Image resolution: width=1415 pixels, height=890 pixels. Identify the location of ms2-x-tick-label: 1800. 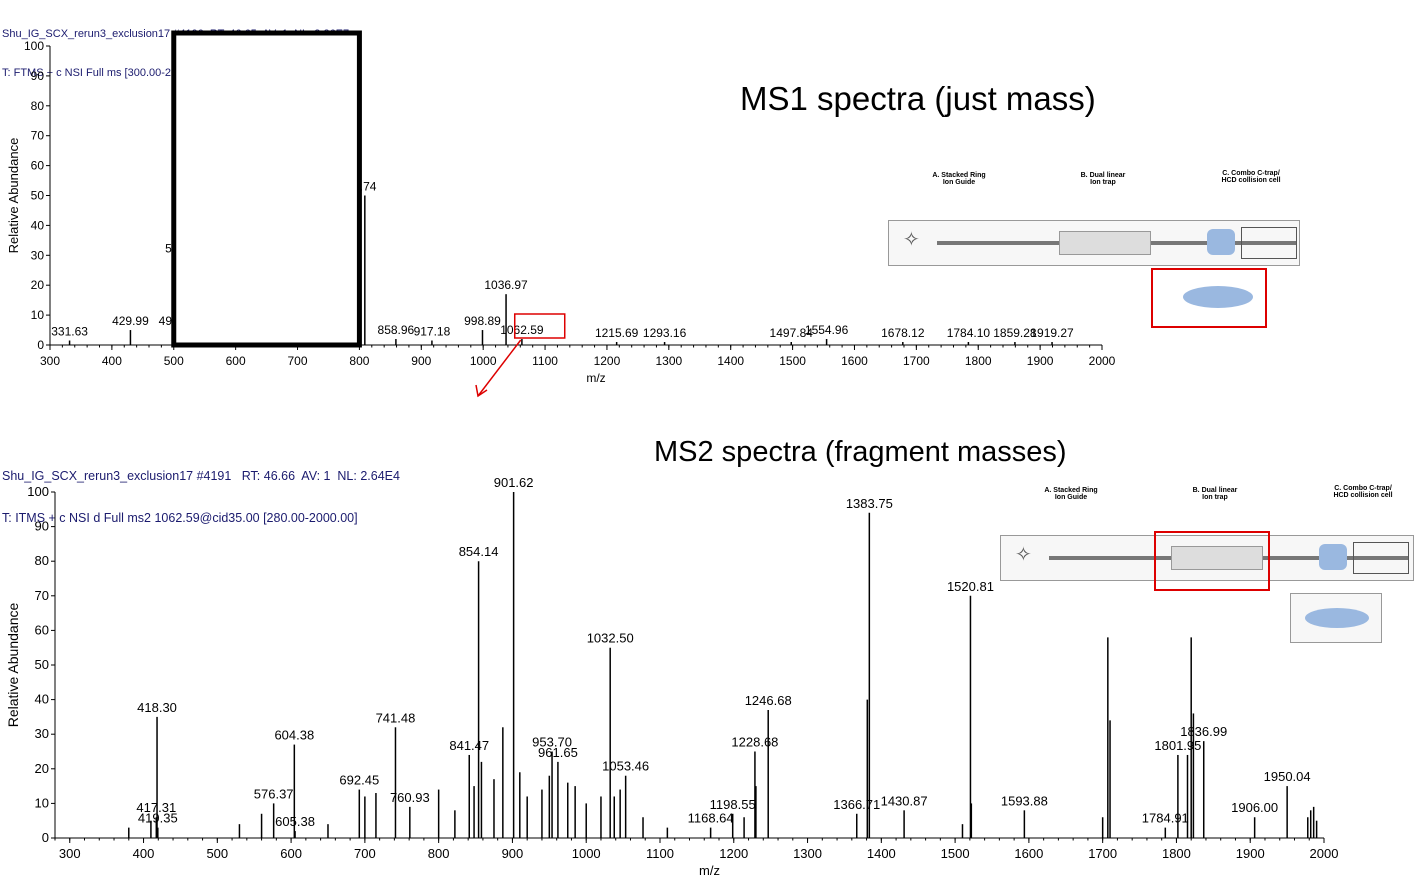
(1176, 853).